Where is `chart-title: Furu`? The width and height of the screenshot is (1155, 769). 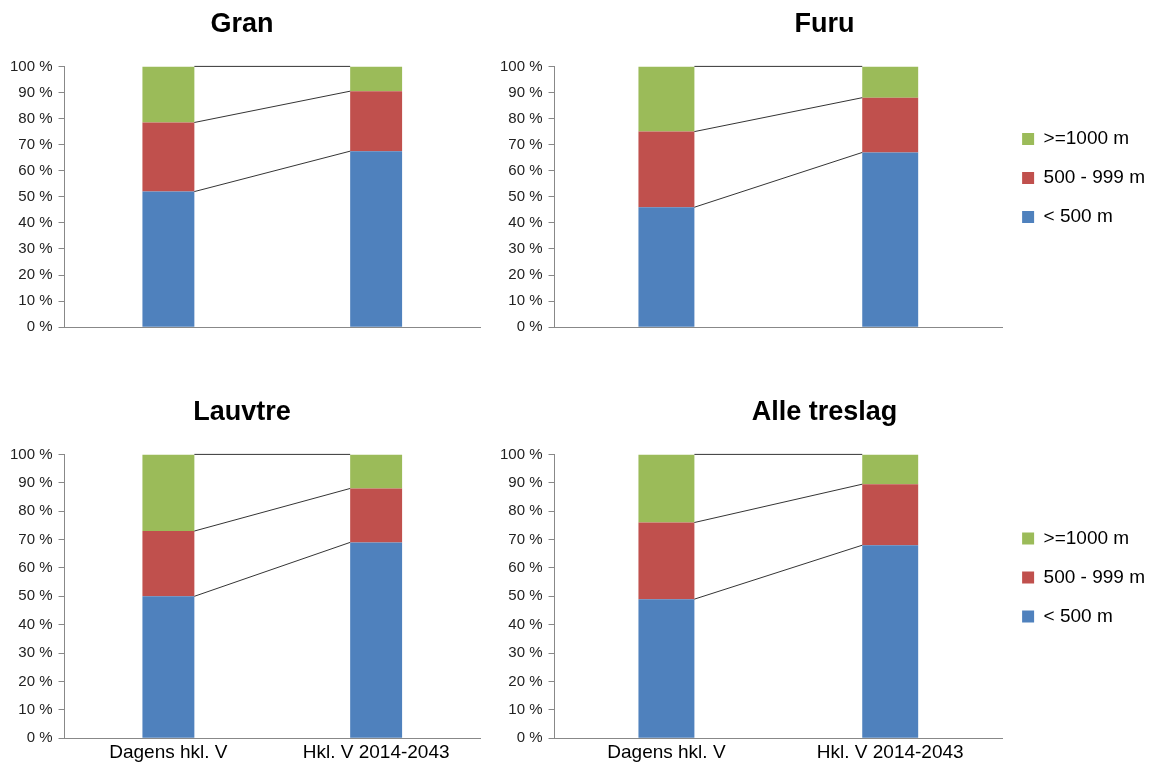
chart-title: Furu is located at coordinates (824, 22).